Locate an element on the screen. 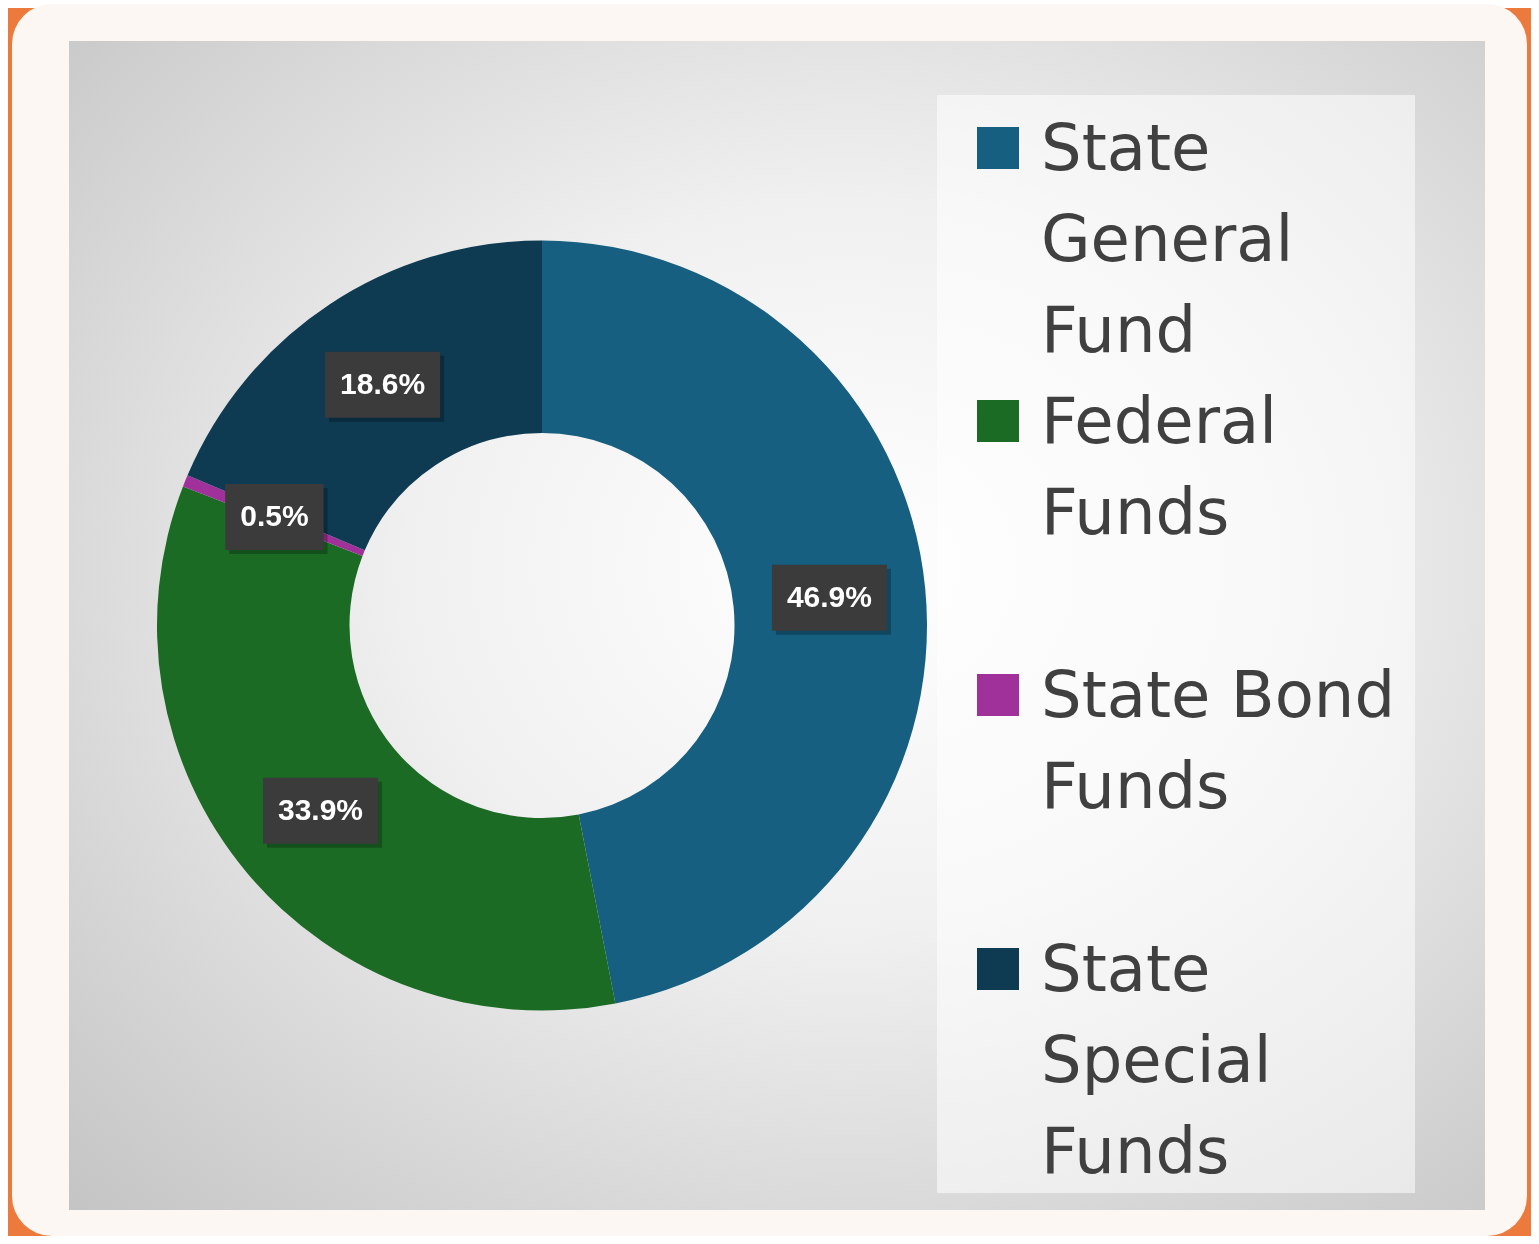 This screenshot has width=1539, height=1244. data-label: 0.5% is located at coordinates (274, 516).